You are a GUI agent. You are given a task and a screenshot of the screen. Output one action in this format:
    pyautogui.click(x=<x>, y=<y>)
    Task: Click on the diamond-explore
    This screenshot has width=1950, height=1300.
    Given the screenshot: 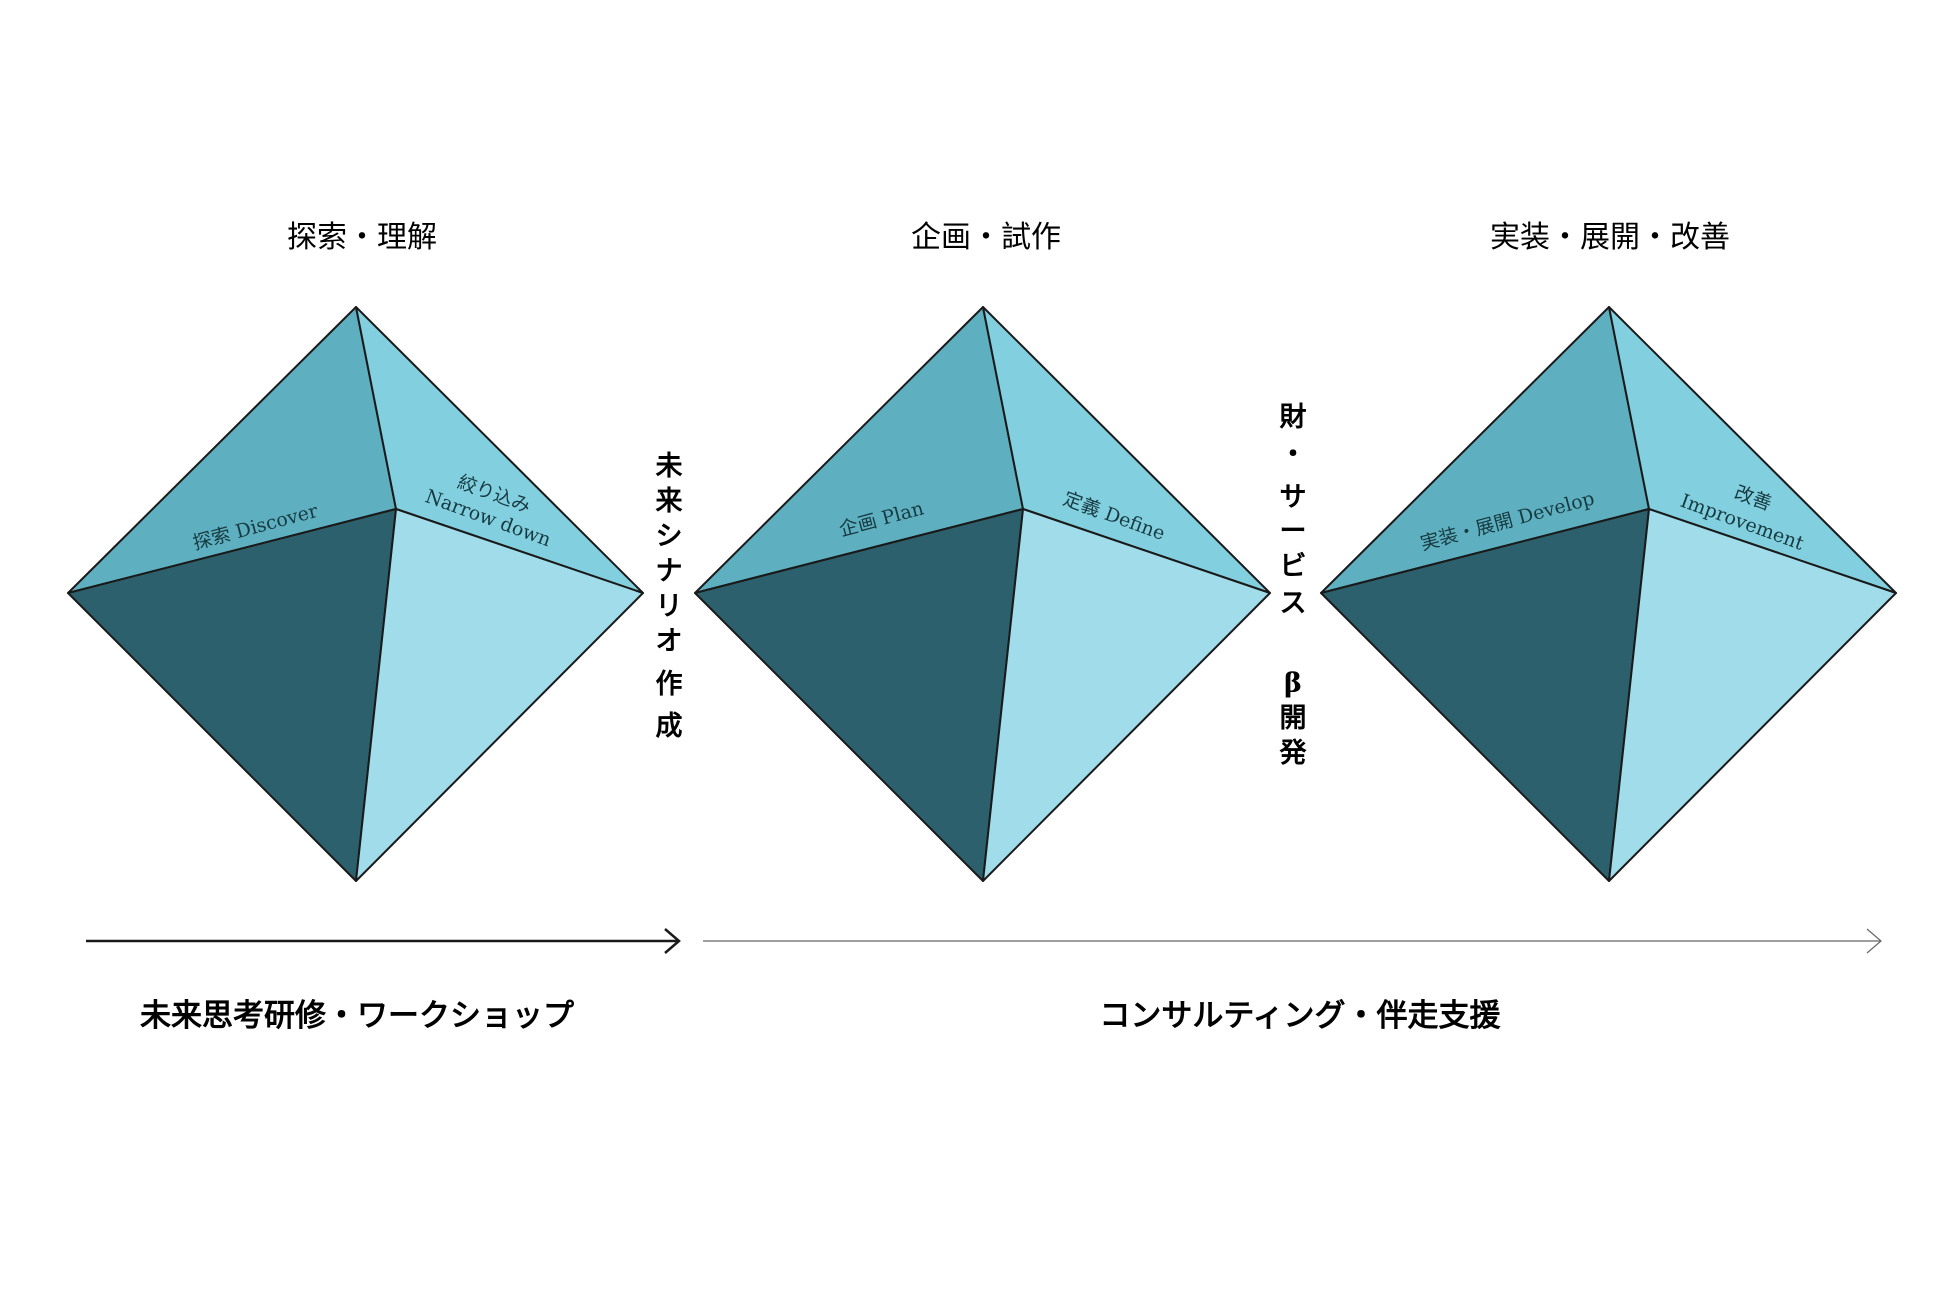 What is the action you would take?
    pyautogui.click(x=355, y=594)
    